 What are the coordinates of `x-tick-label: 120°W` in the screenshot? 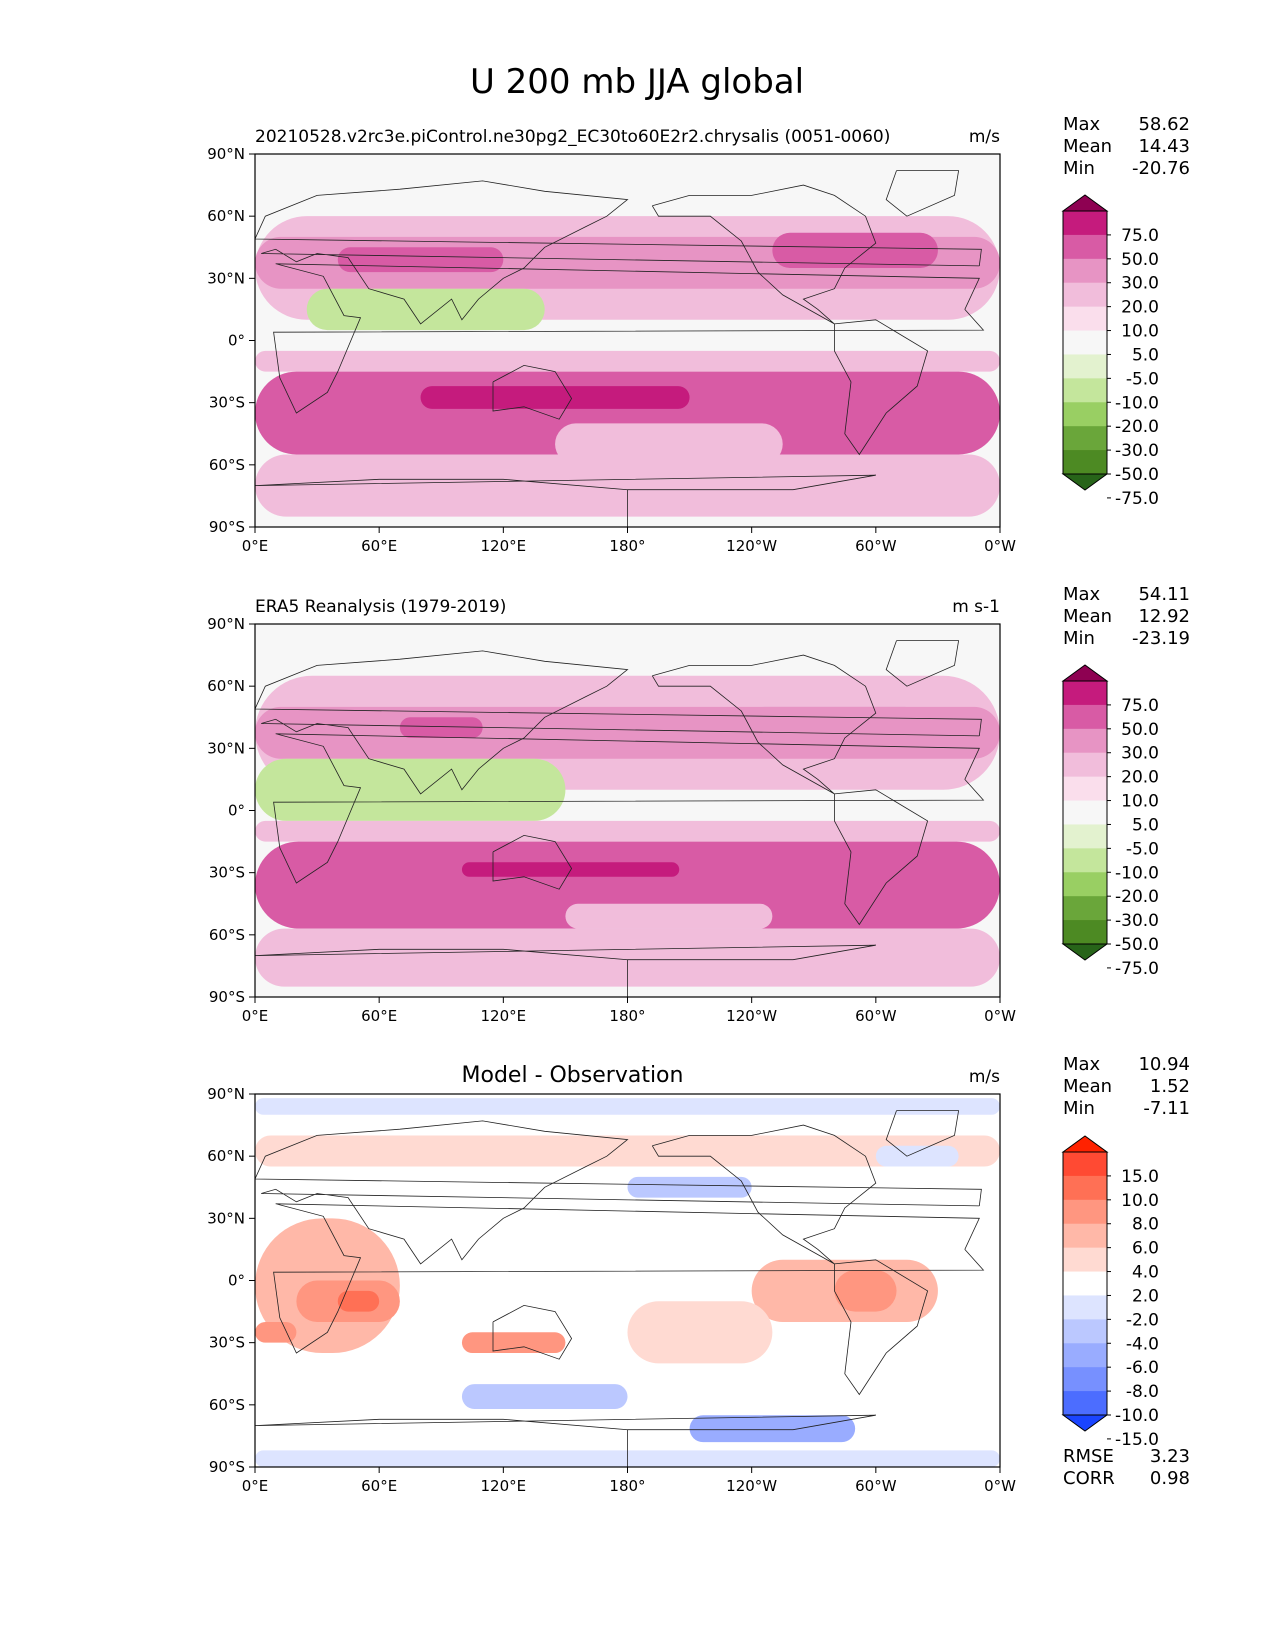 It's located at (751, 1016).